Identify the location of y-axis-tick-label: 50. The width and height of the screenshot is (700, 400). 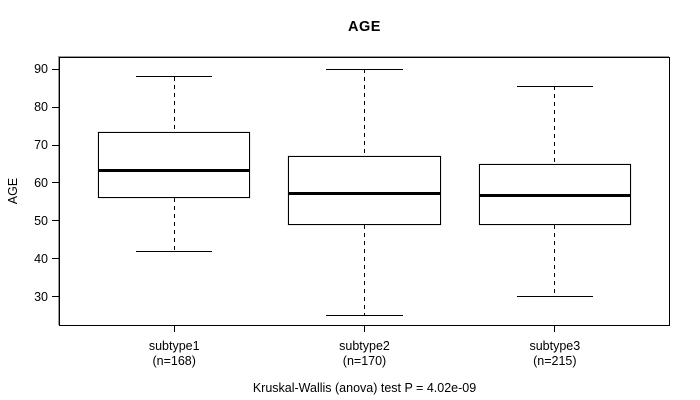
(41, 220).